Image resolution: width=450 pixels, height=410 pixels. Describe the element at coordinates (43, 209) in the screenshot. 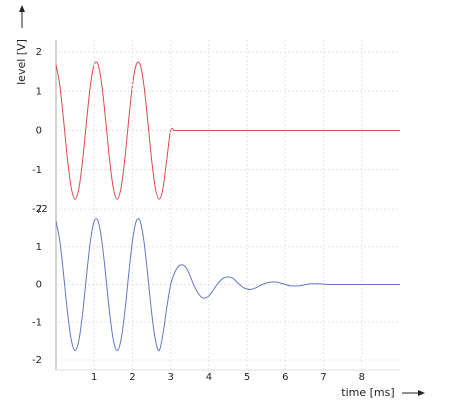

I see `y-tick-label: /2` at that location.